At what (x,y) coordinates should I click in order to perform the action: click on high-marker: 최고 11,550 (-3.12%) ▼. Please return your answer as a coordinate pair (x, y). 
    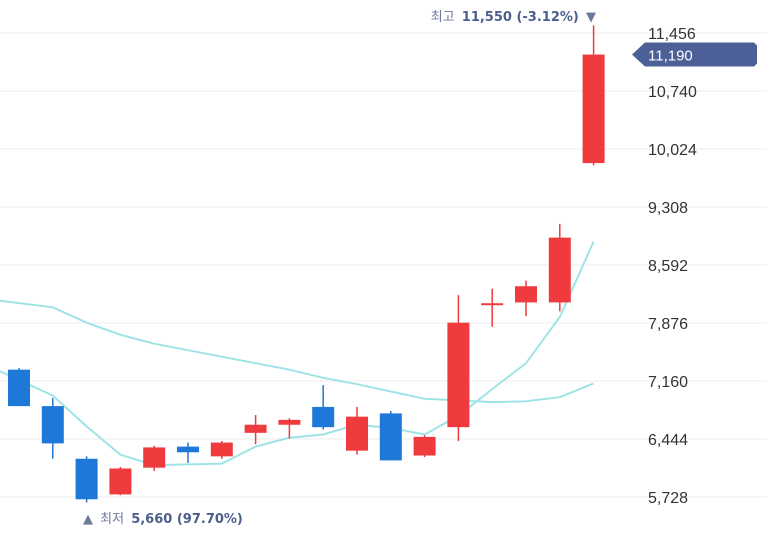
    Looking at the image, I should click on (513, 17).